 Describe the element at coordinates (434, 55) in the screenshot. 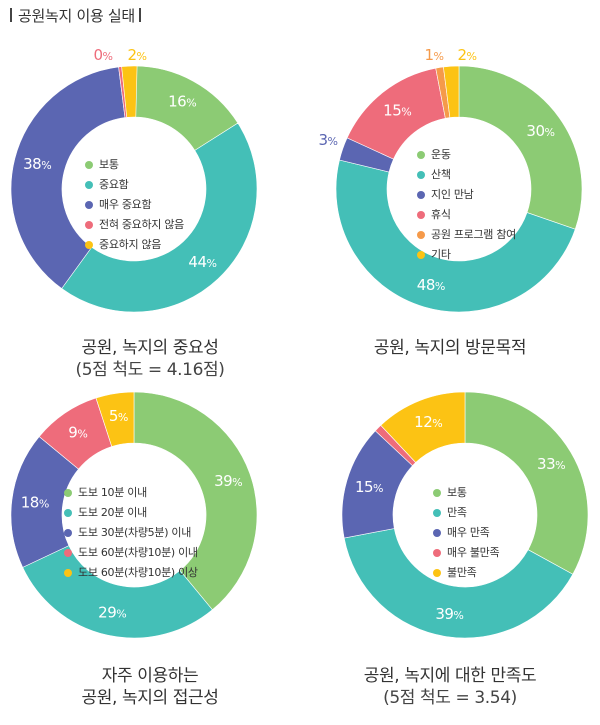

I see `slice-value-label: 1%` at that location.